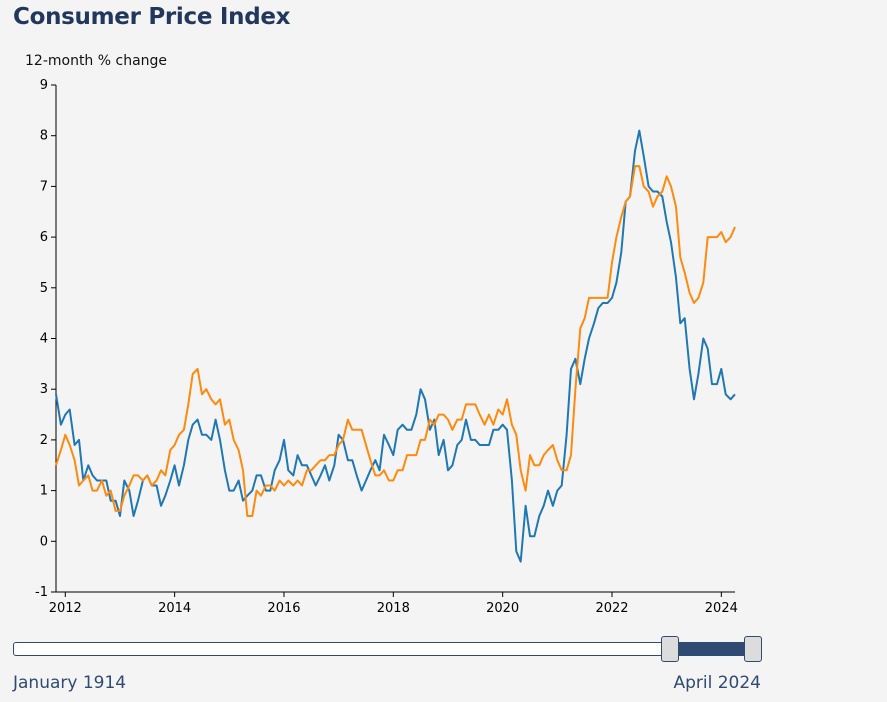 Image resolution: width=887 pixels, height=702 pixels. I want to click on y-tick-label: 1, so click(44, 491).